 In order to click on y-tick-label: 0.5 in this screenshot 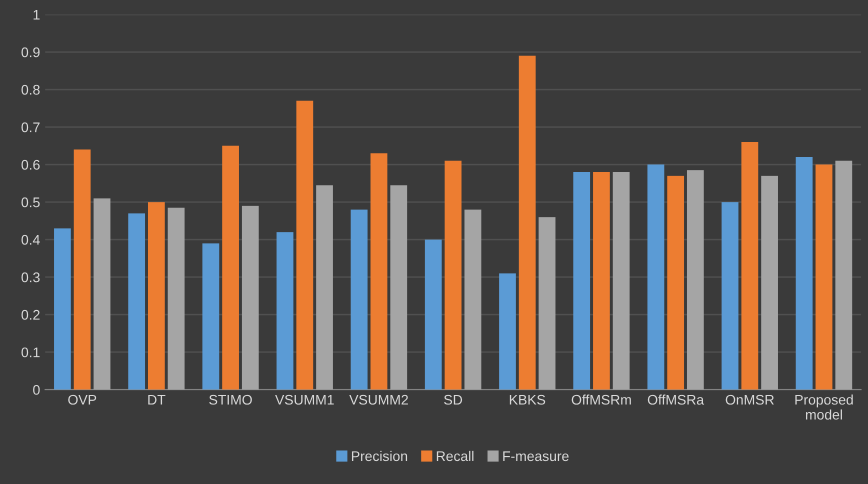, I will do `click(31, 202)`.